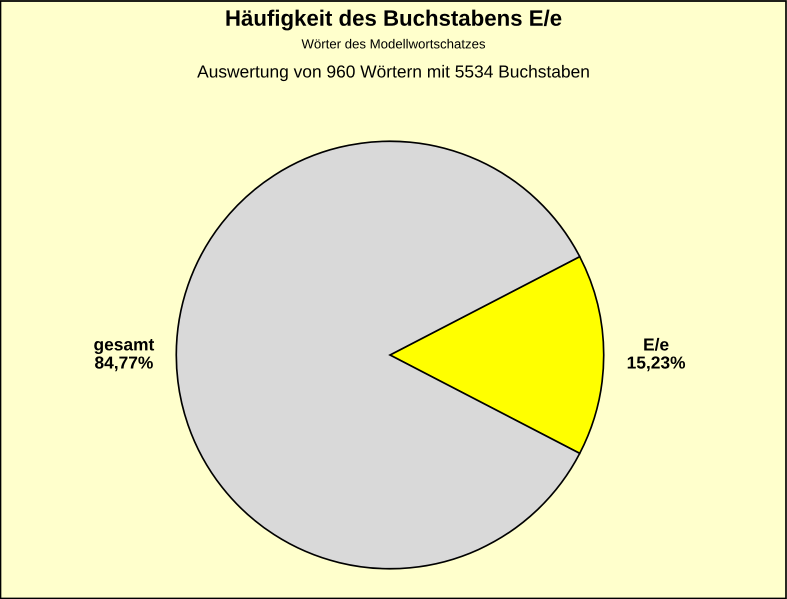 This screenshot has width=787, height=599. I want to click on chart-subtitle: Wörter des Modellwortschatzes, so click(394, 43).